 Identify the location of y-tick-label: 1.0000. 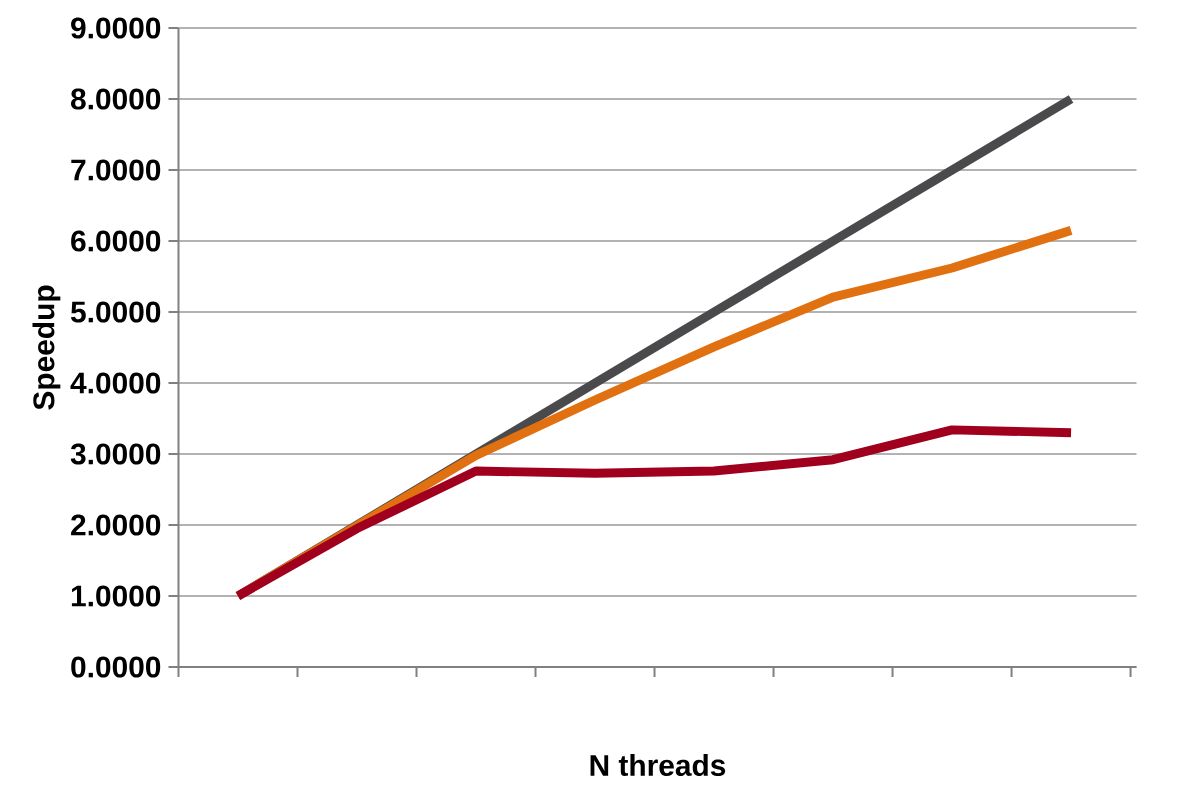
(116, 596).